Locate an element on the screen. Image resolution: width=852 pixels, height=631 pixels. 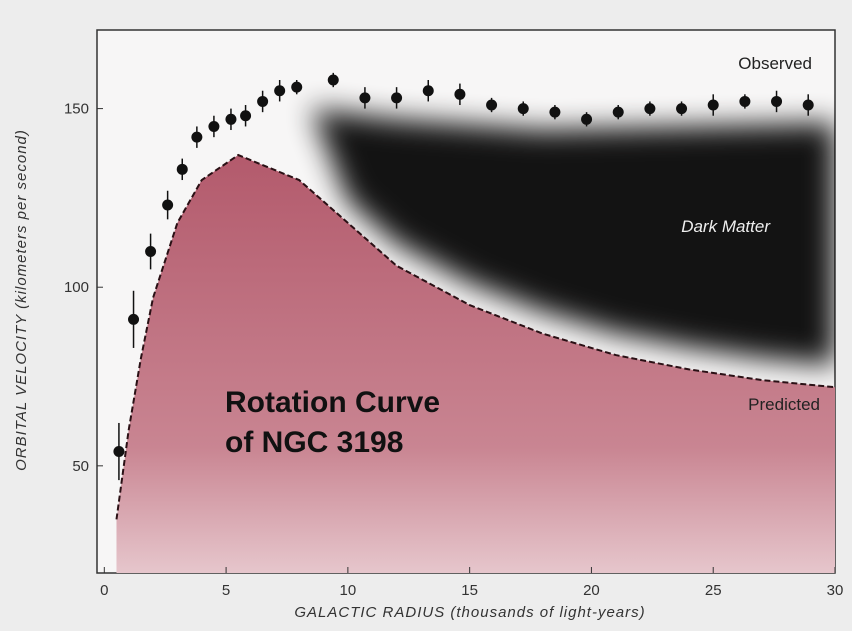
chart-title: Rotation Curve is located at coordinates (332, 402).